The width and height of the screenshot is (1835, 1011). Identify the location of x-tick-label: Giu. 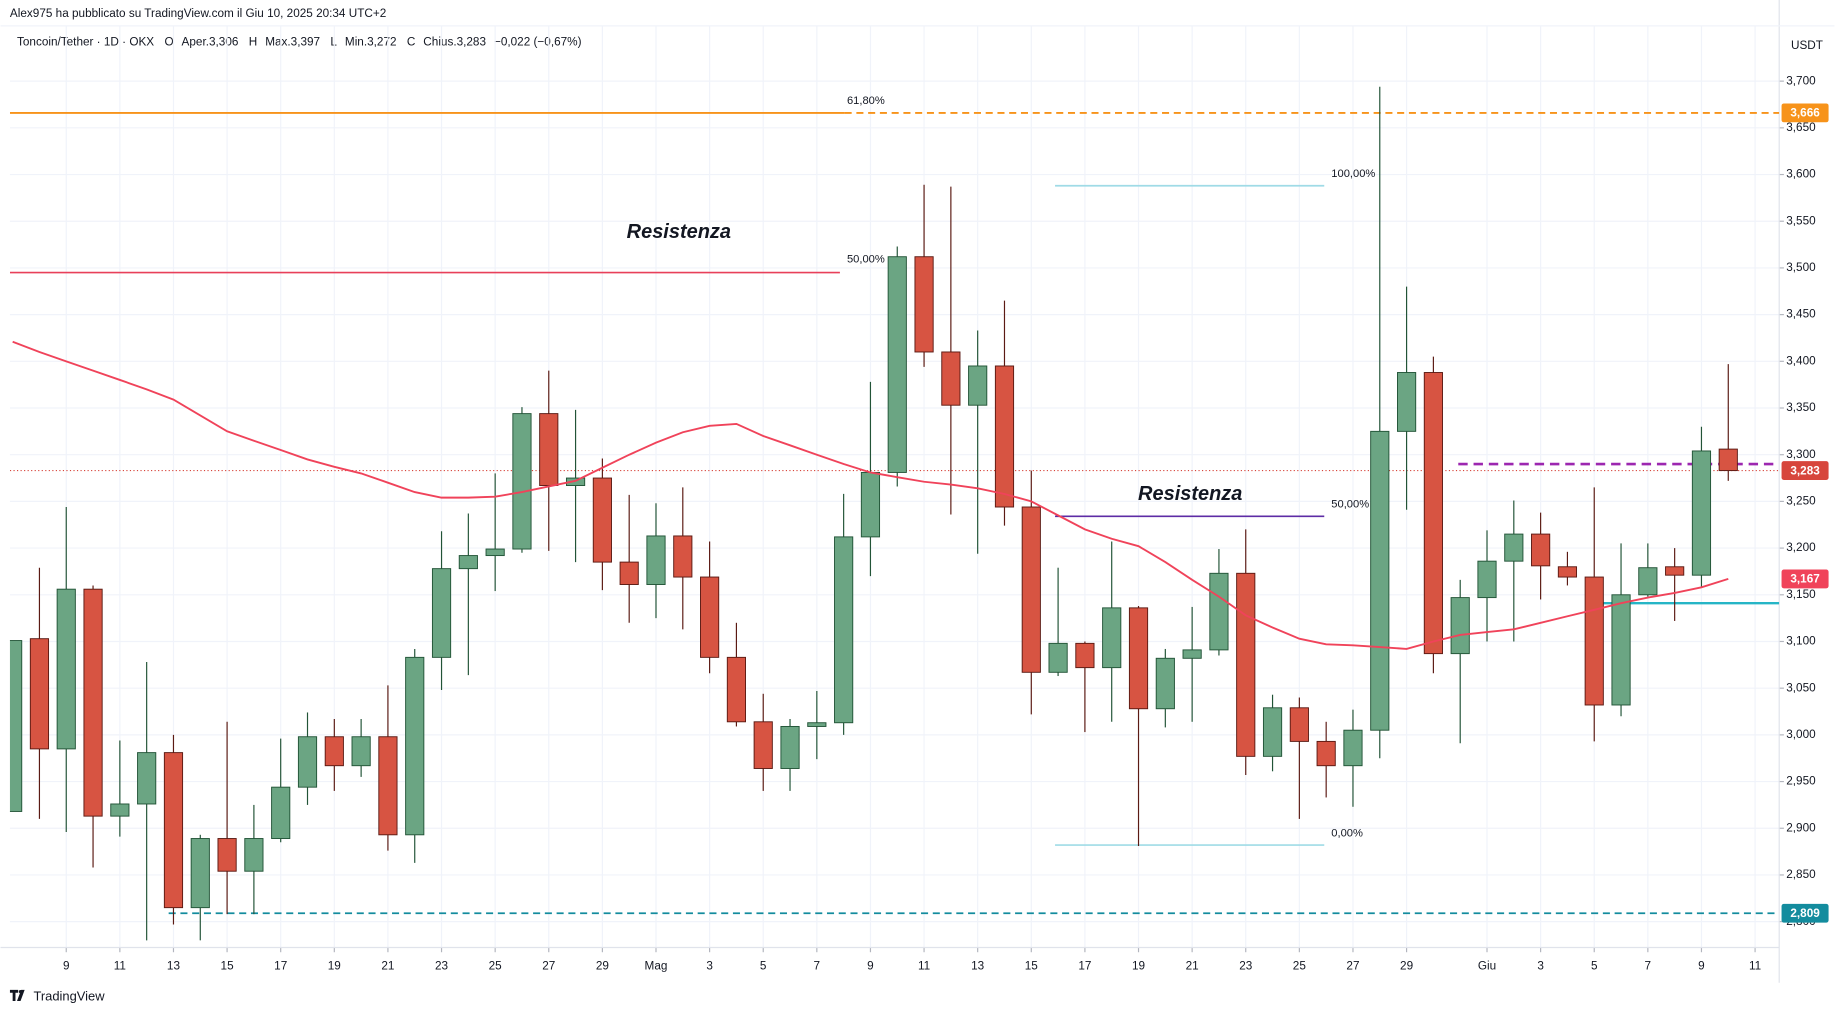
(1487, 965).